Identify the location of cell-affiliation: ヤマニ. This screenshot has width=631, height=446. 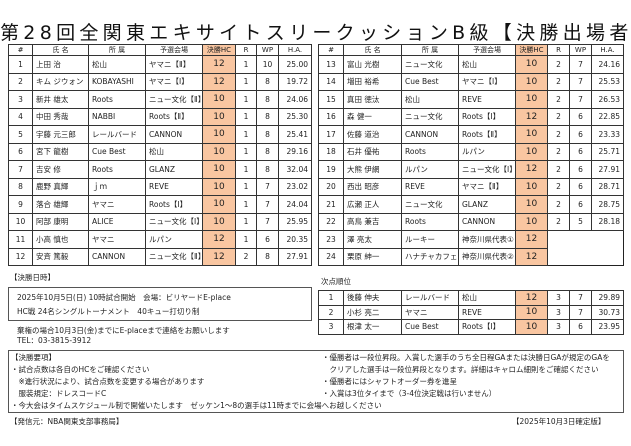
(430, 312).